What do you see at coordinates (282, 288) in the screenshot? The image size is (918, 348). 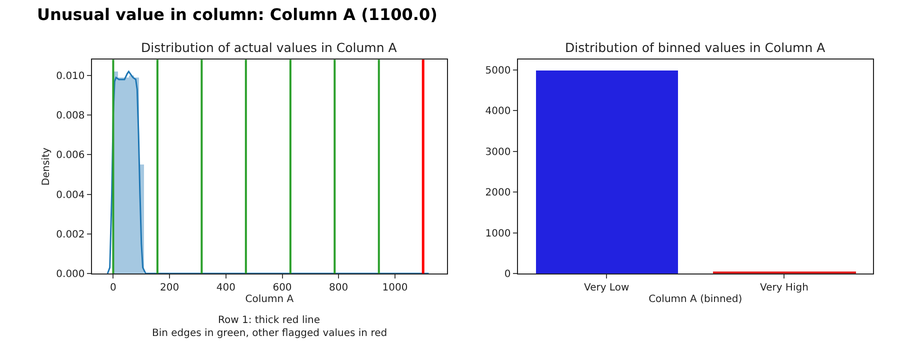 I see `x-tick-label: 600` at bounding box center [282, 288].